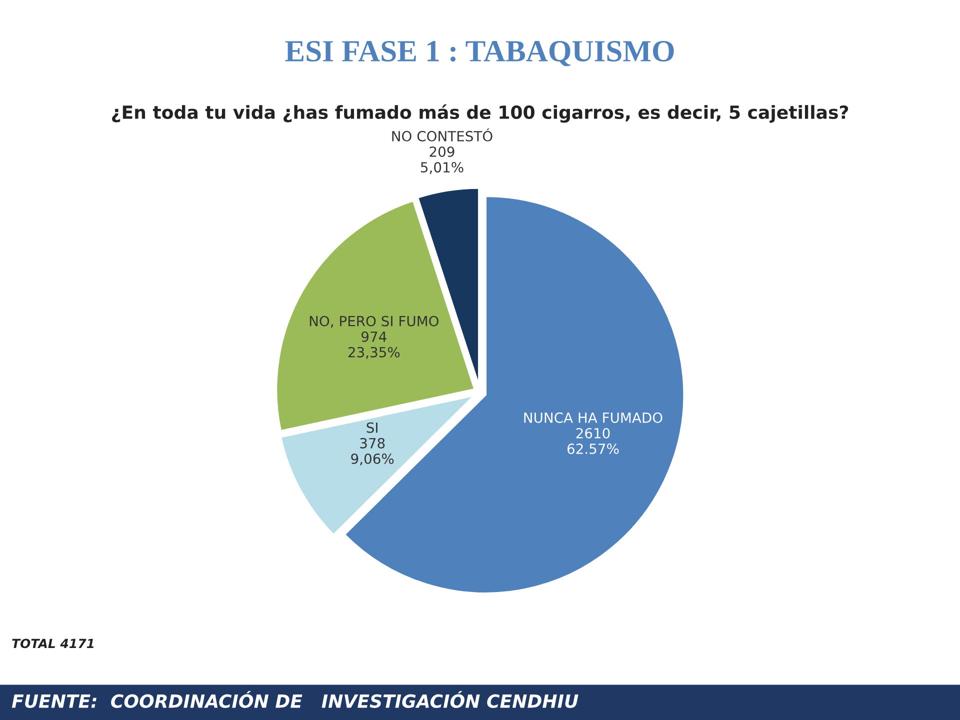 The image size is (960, 720). What do you see at coordinates (593, 417) in the screenshot?
I see `slice-label: NUNCA HA FUMADO` at bounding box center [593, 417].